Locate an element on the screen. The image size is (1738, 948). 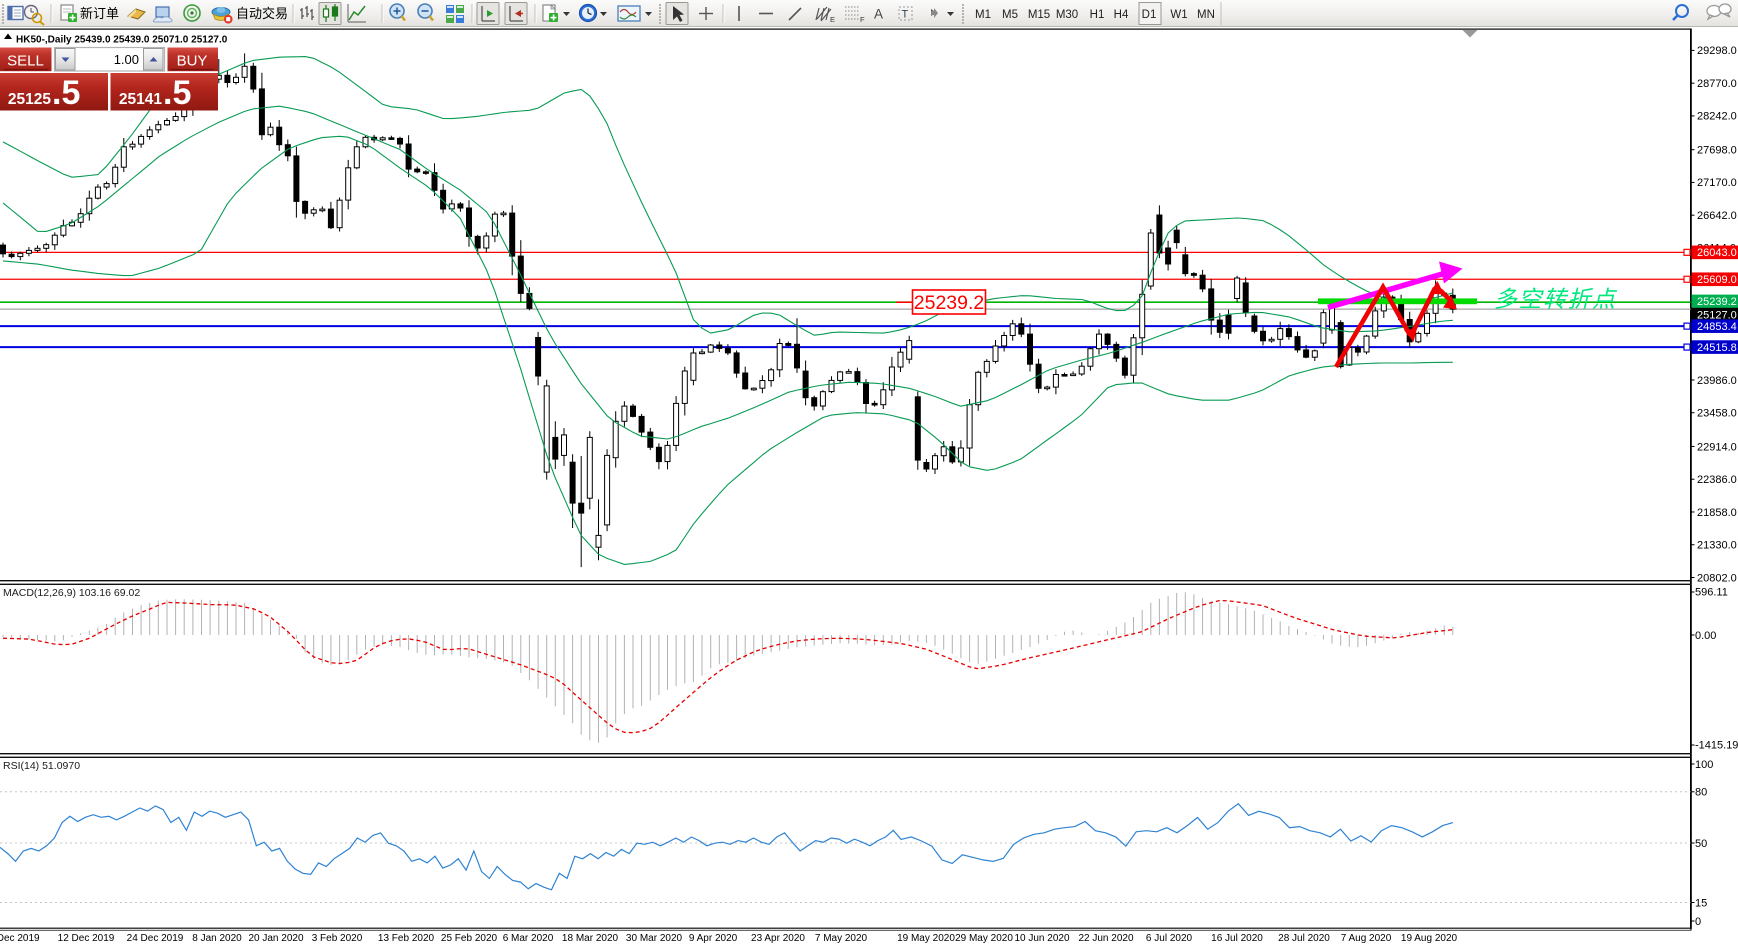
svg-text: 多空转折点 is located at coordinates (1556, 299).